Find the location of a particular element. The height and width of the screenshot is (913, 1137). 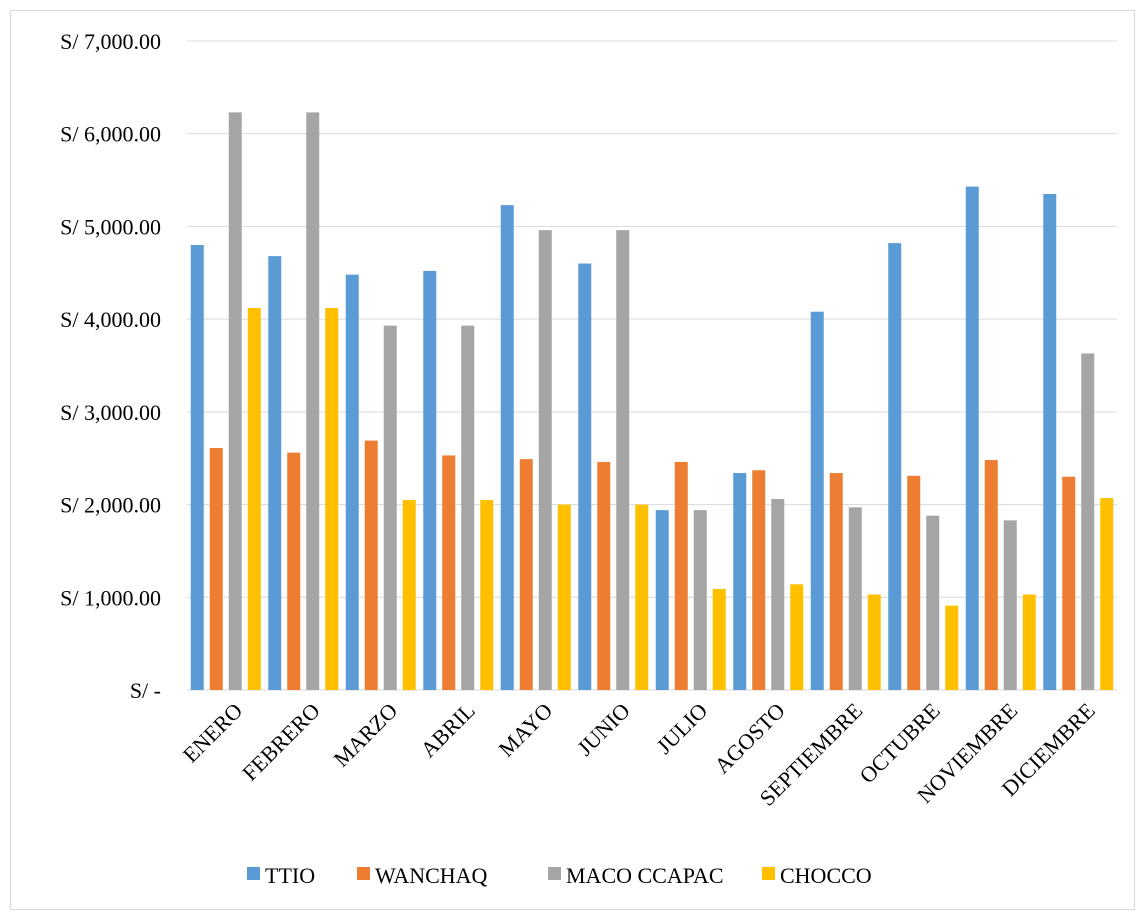

bar-maco-ccapac-junio is located at coordinates (623, 460).